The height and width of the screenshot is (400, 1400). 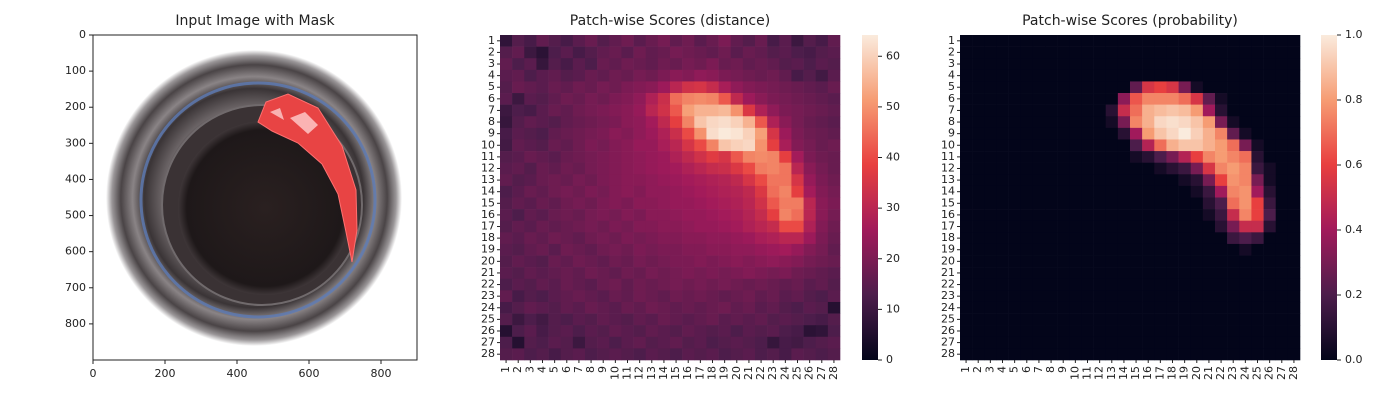 What do you see at coordinates (1159, 373) in the screenshot?
I see `x-tick-label: 17` at bounding box center [1159, 373].